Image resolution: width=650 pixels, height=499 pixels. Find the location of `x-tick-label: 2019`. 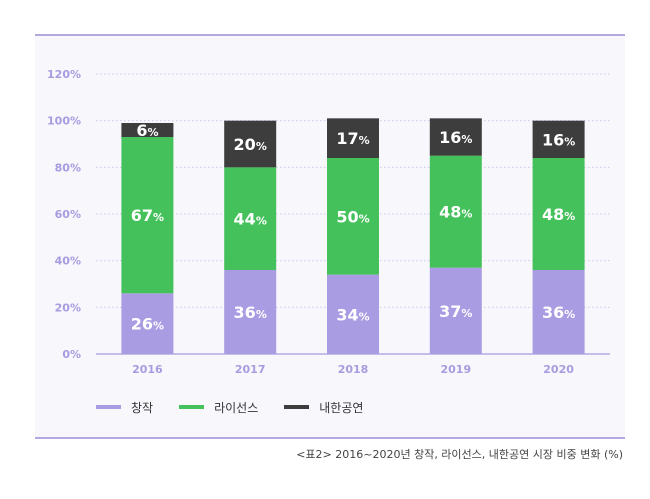

x-tick-label: 2019 is located at coordinates (455, 369).